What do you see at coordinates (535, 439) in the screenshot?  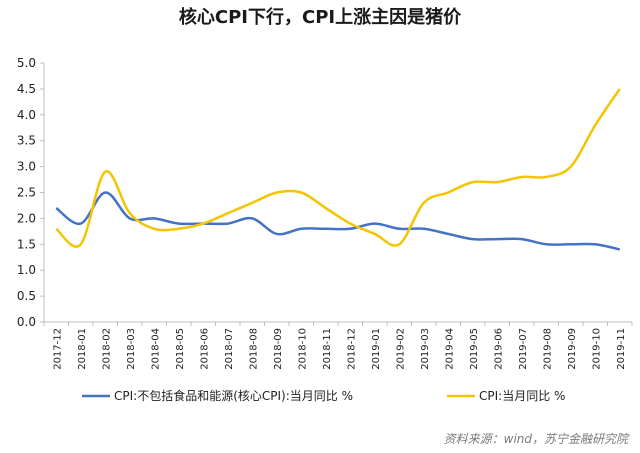 I see `source-note: 资料来源：wind，苏宁金融研究院` at bounding box center [535, 439].